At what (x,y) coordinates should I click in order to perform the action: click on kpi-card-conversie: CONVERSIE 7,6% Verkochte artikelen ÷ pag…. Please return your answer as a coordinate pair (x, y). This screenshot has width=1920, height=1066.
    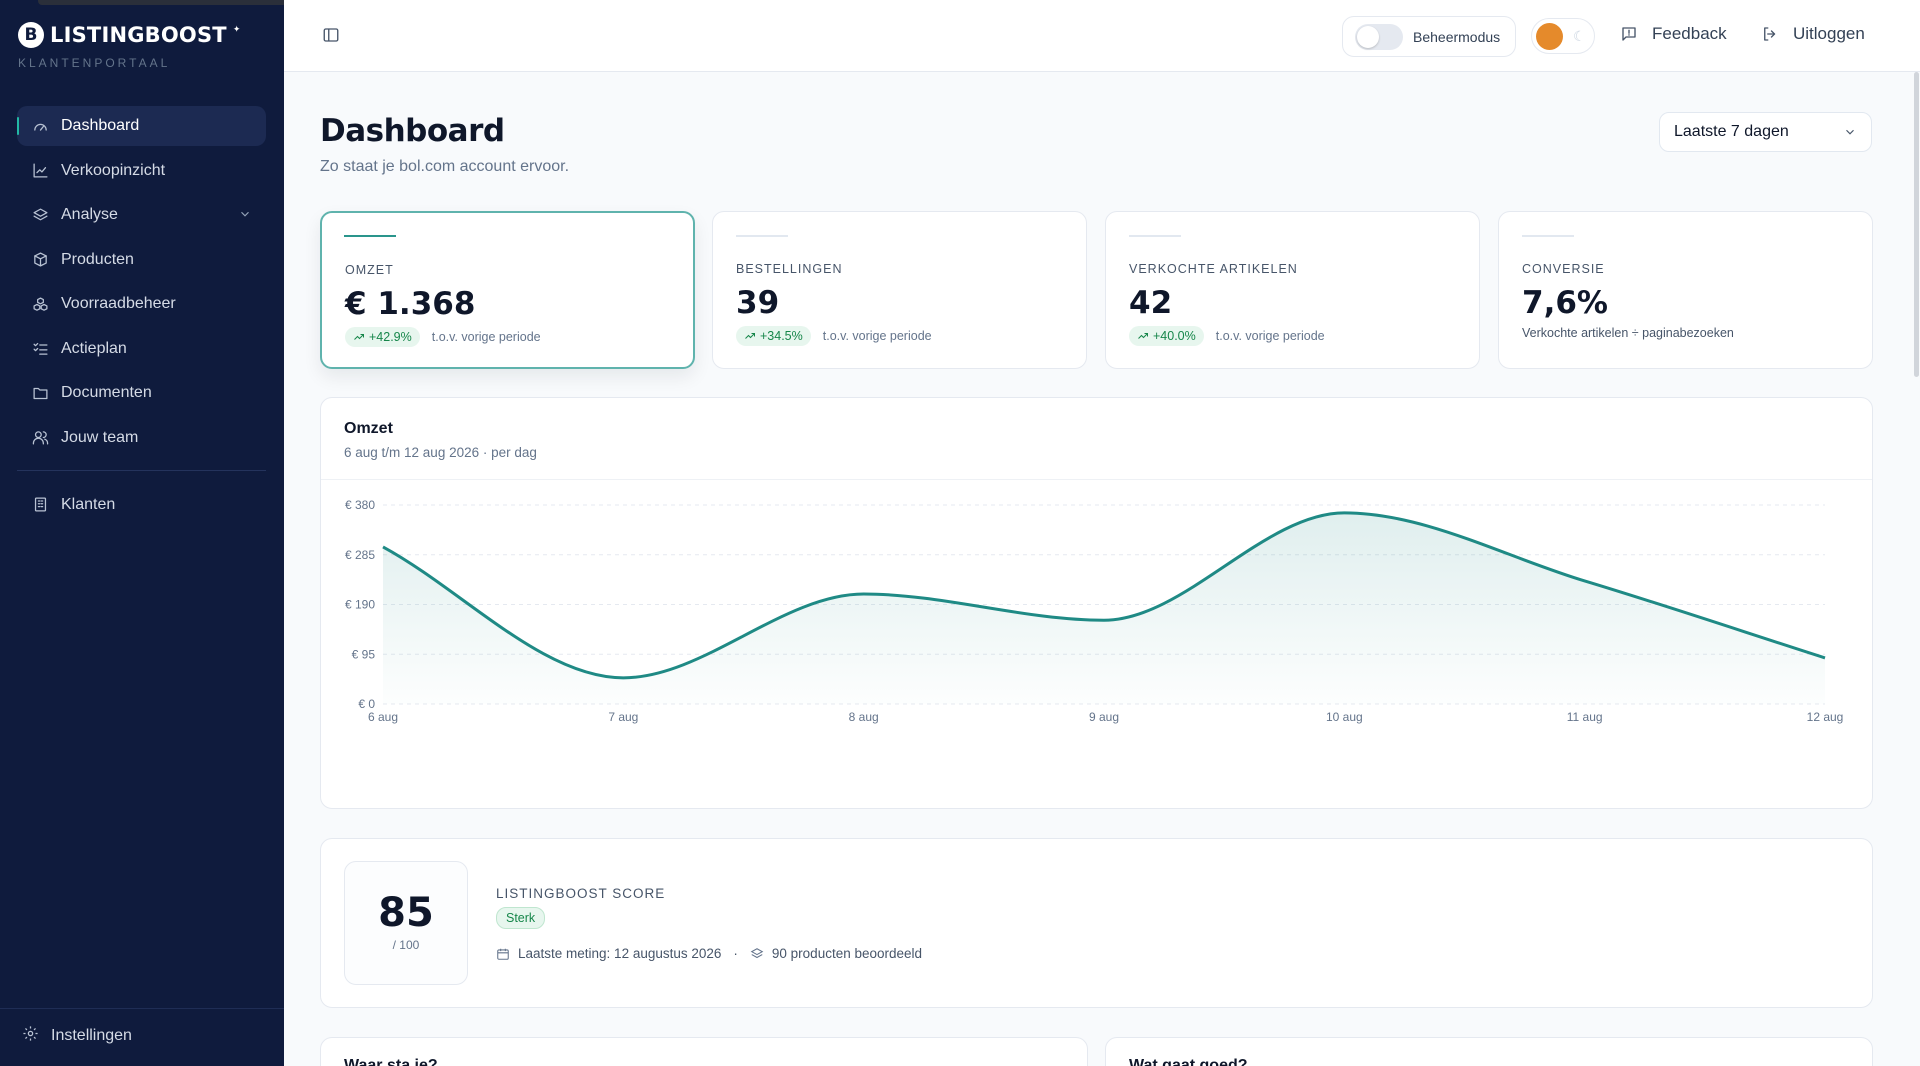
    Looking at the image, I should click on (1685, 290).